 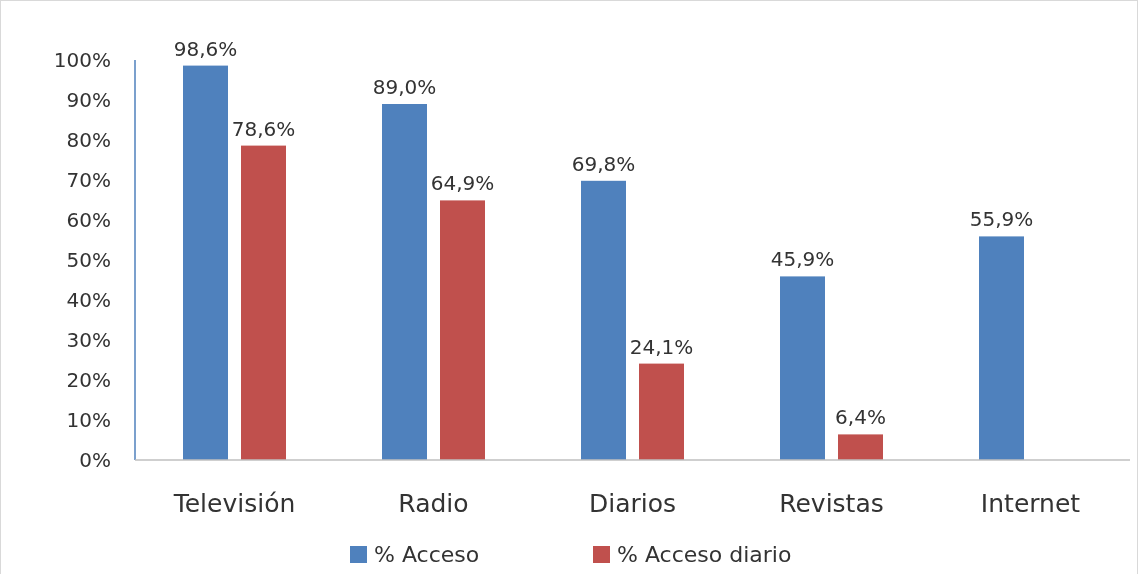 I want to click on y-tick-label: 70%, so click(x=88, y=180).